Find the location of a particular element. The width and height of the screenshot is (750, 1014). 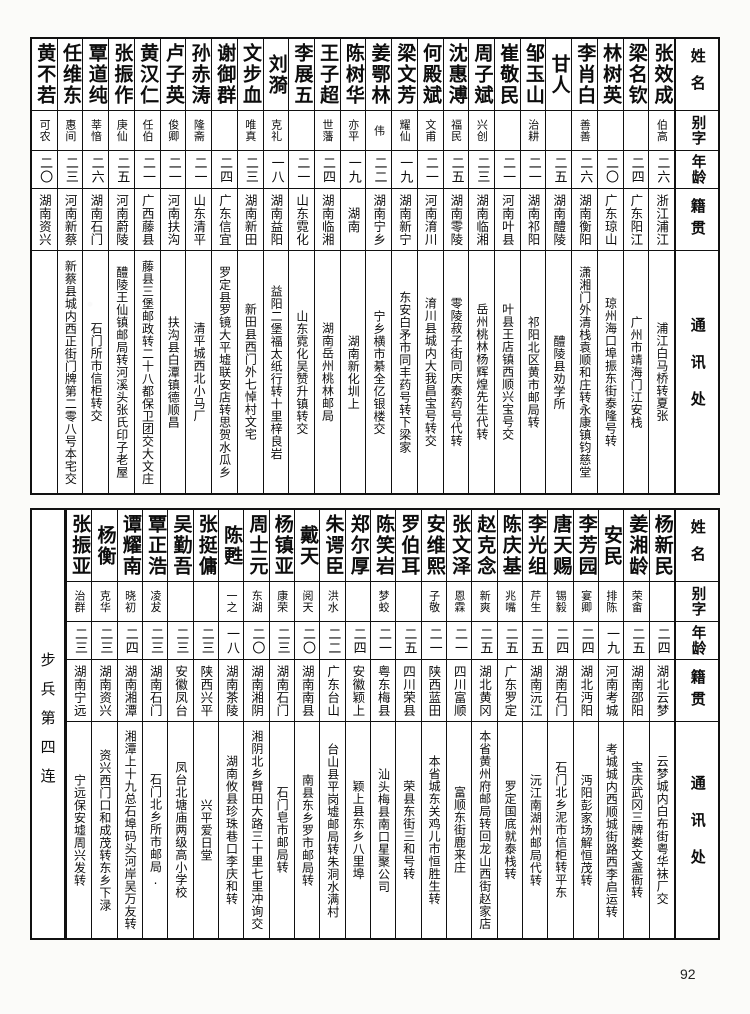

entry-address: 东安白矛市同丰药号转下梁家 is located at coordinates (404, 372).